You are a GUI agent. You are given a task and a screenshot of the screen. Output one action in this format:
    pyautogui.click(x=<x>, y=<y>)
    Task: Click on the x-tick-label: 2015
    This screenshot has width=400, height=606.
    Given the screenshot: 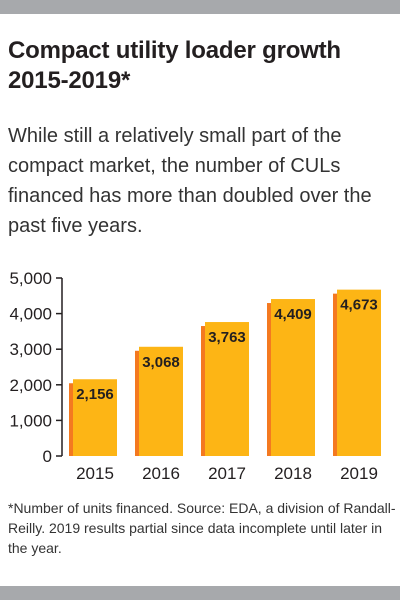 What is the action you would take?
    pyautogui.click(x=95, y=473)
    